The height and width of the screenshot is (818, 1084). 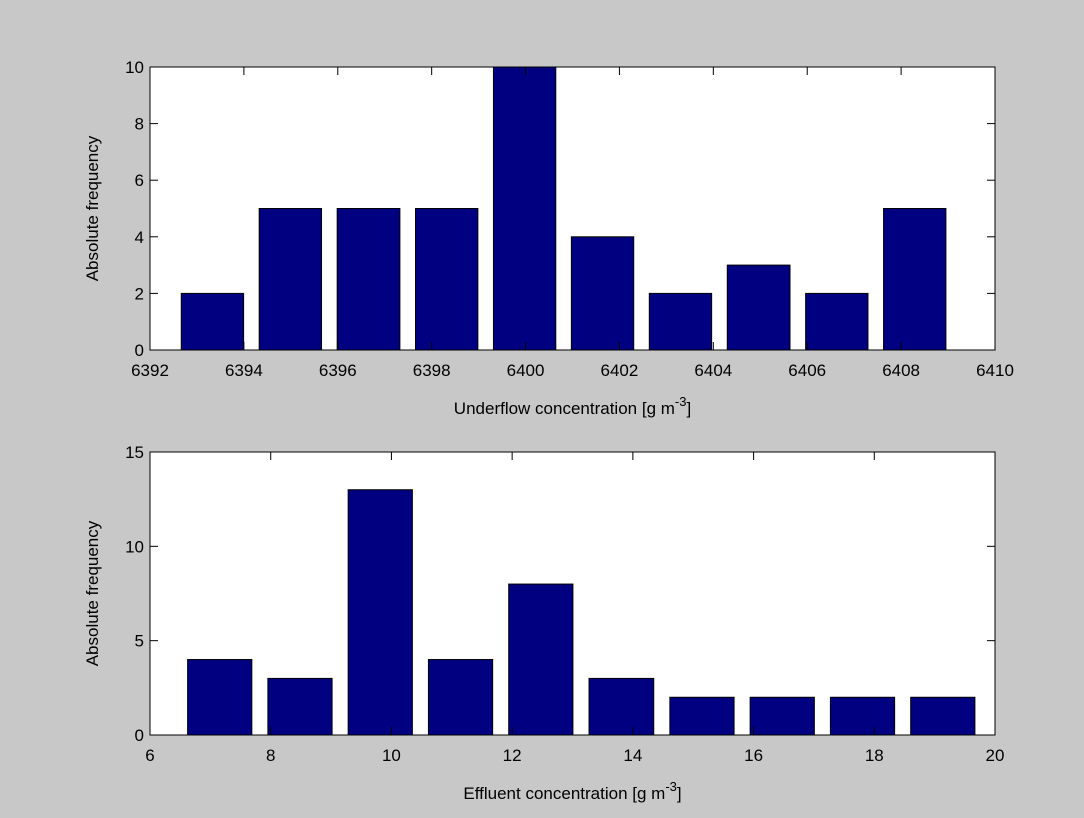 What do you see at coordinates (134, 452) in the screenshot?
I see `y-tick-label: 15` at bounding box center [134, 452].